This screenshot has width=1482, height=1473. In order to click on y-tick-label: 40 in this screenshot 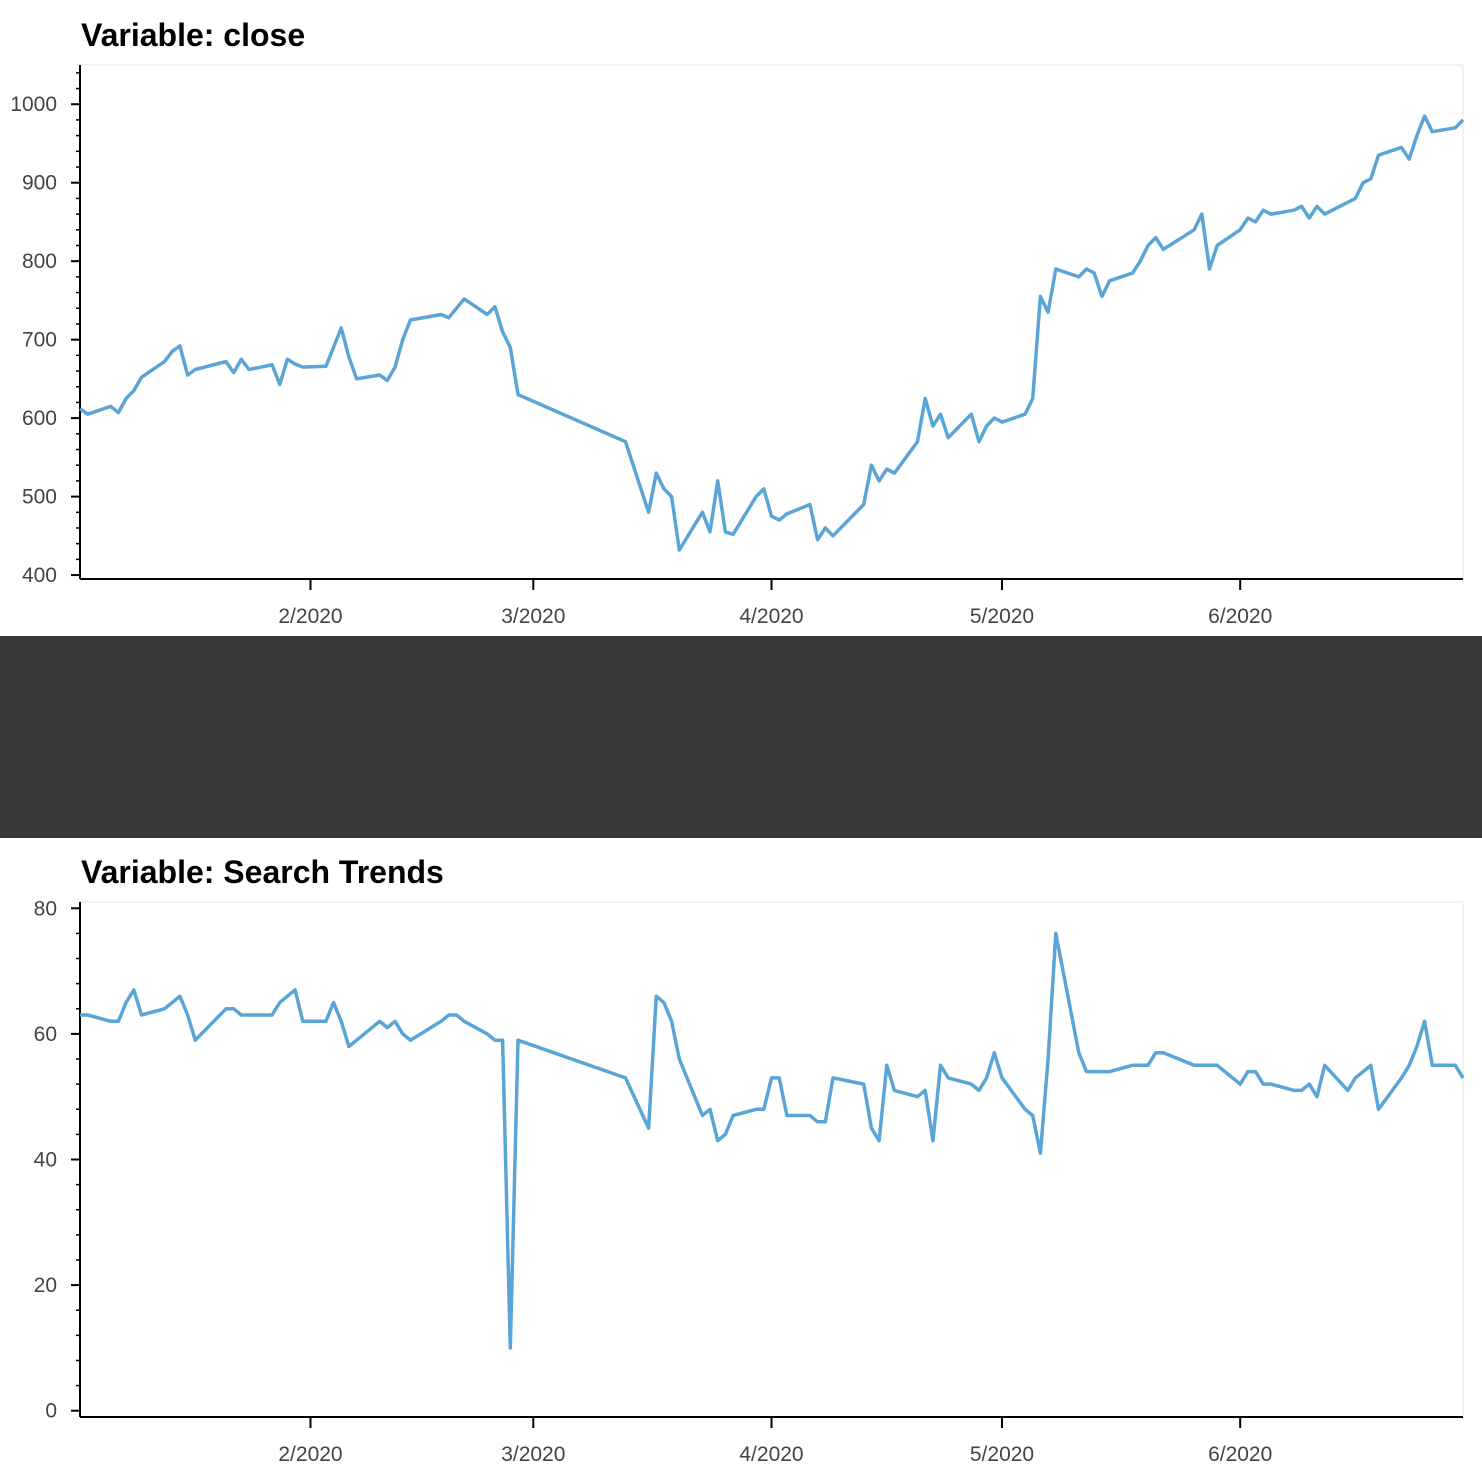, I will do `click(45, 1160)`.